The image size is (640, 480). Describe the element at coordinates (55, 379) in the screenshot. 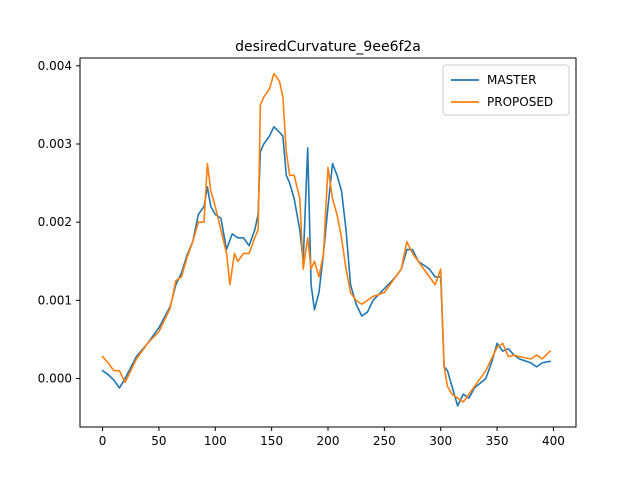

I see `y-tick-label: 0.000` at that location.